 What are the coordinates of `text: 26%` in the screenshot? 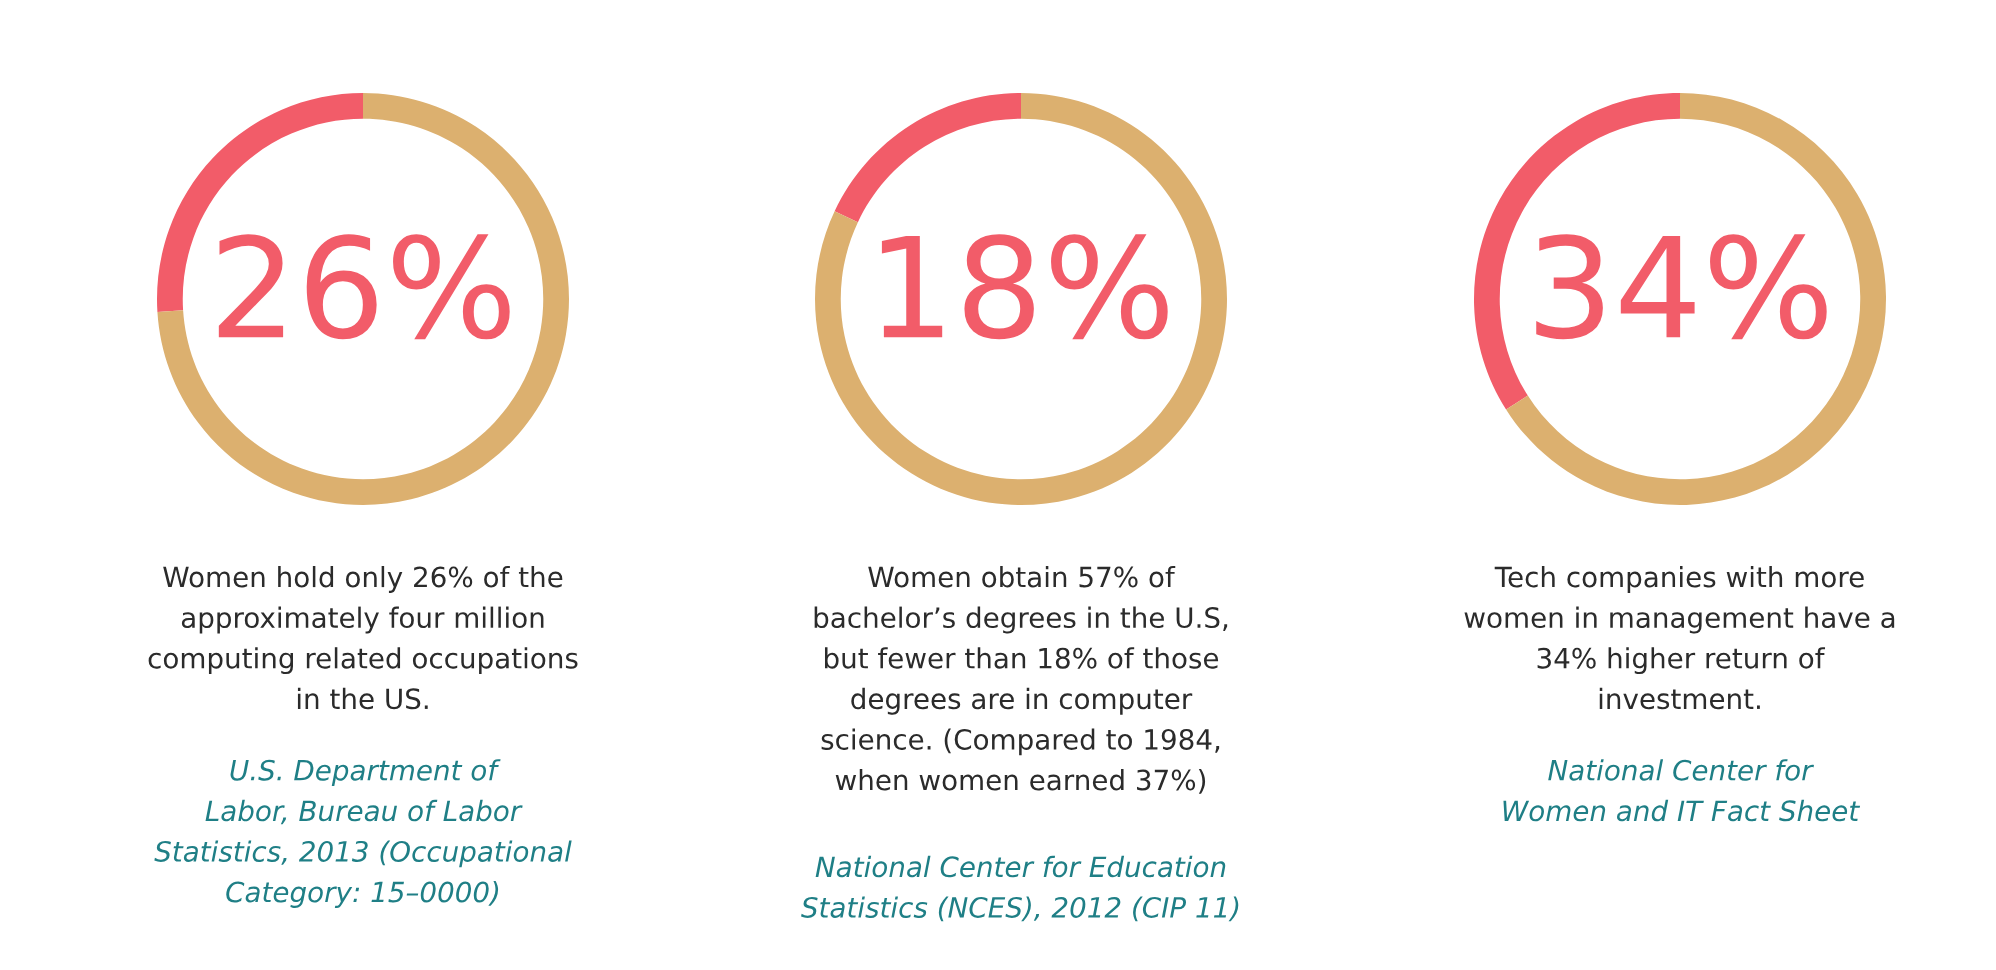 It's located at (364, 287).